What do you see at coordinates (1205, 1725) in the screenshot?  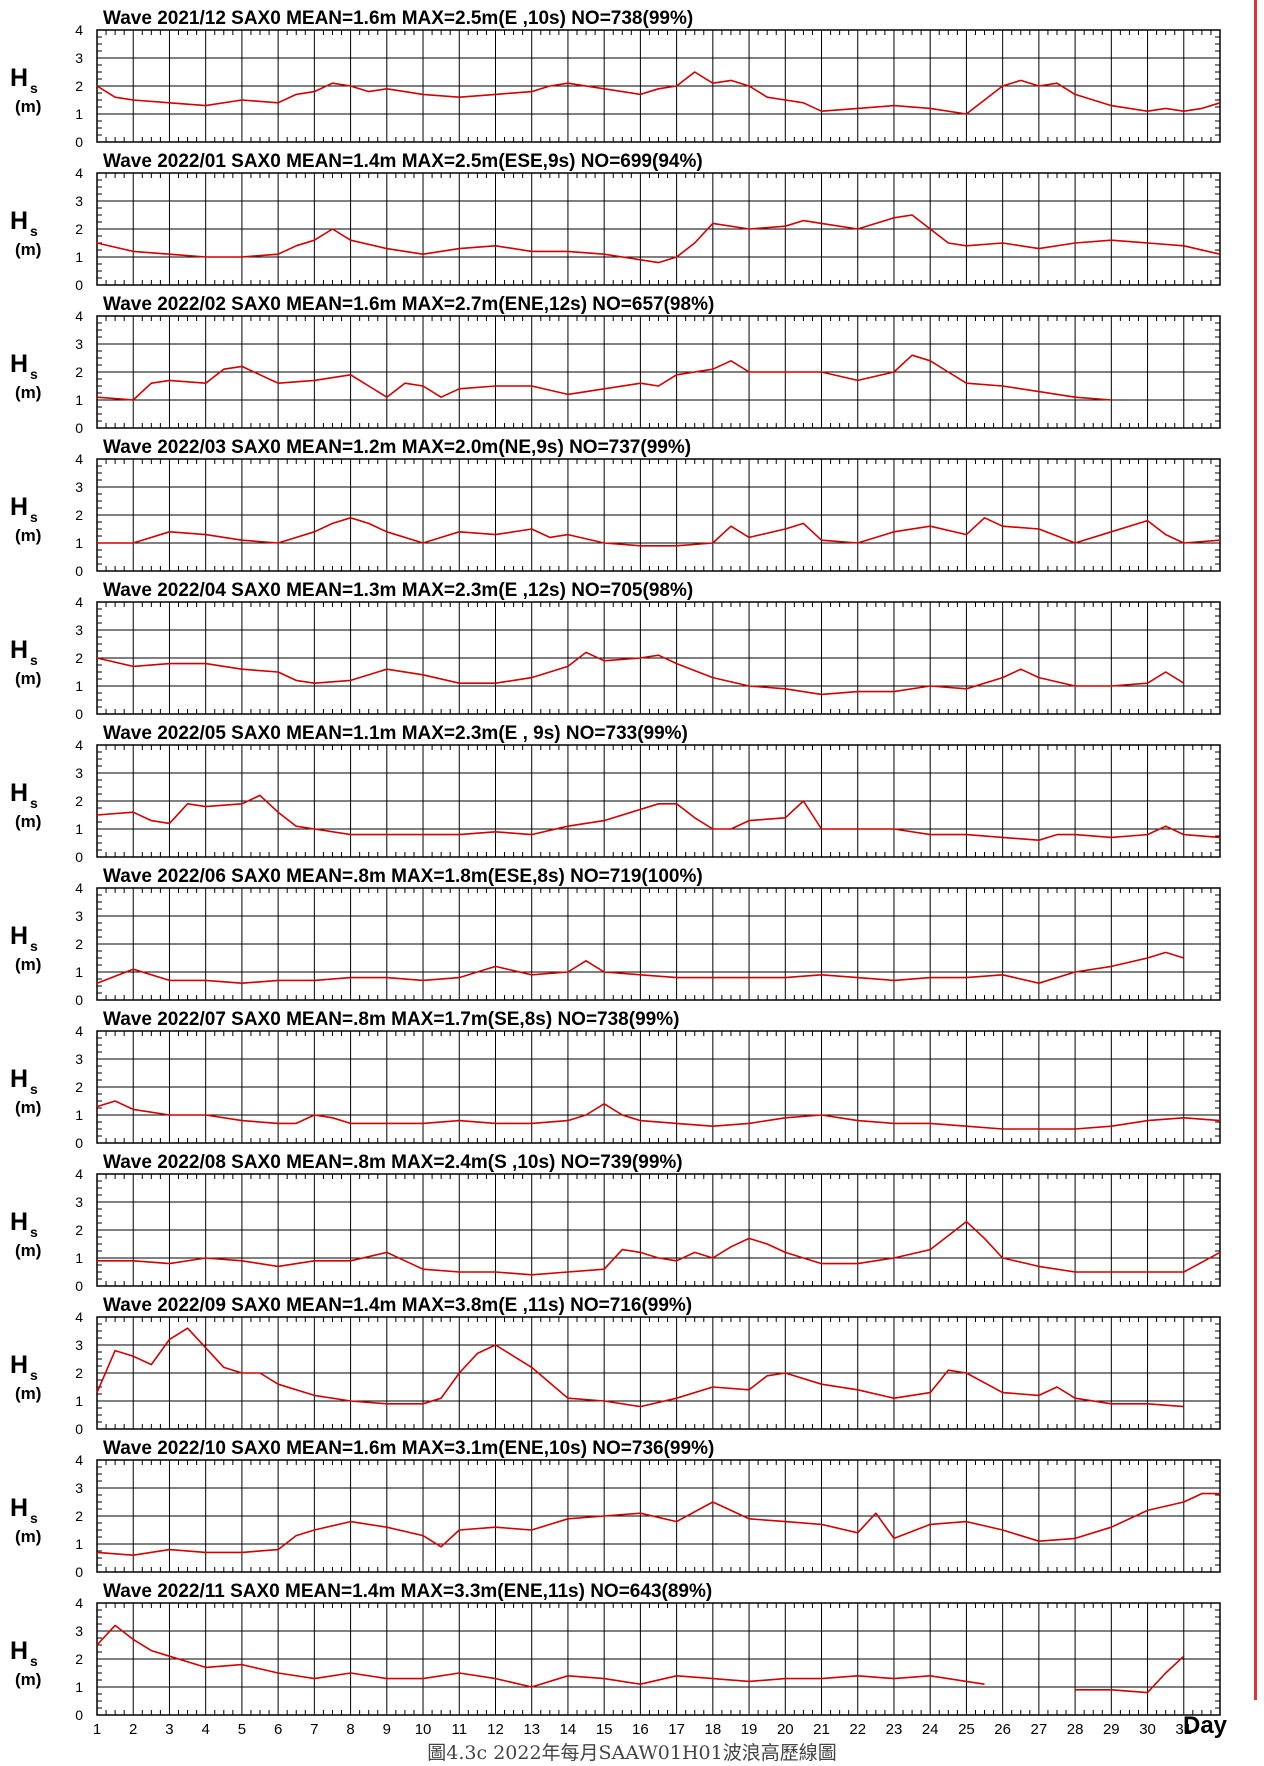 I see `x-axis-label: Day` at bounding box center [1205, 1725].